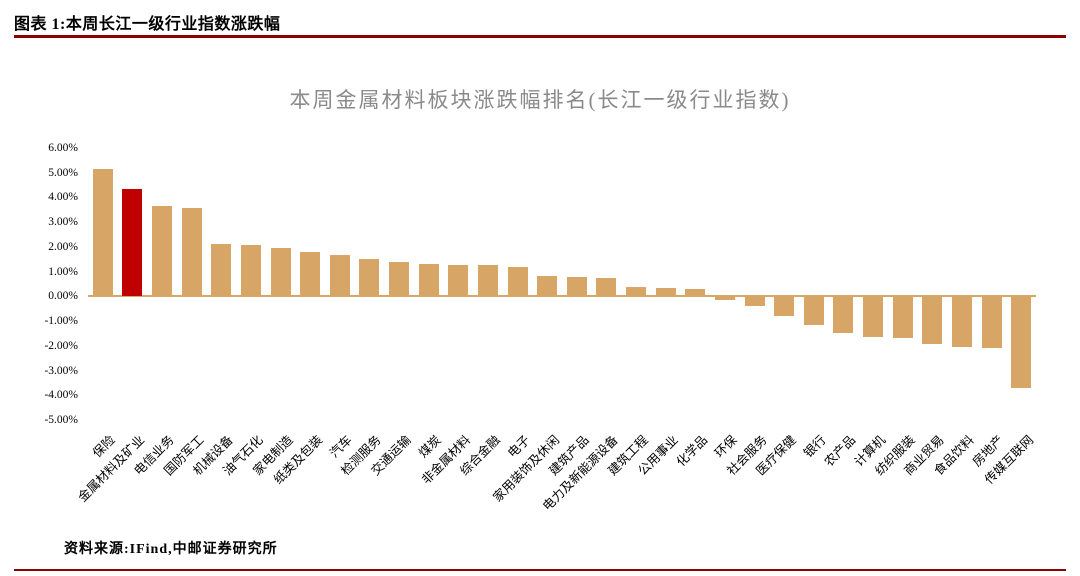  What do you see at coordinates (61, 370) in the screenshot?
I see `y-tick-label: -3.00%` at bounding box center [61, 370].